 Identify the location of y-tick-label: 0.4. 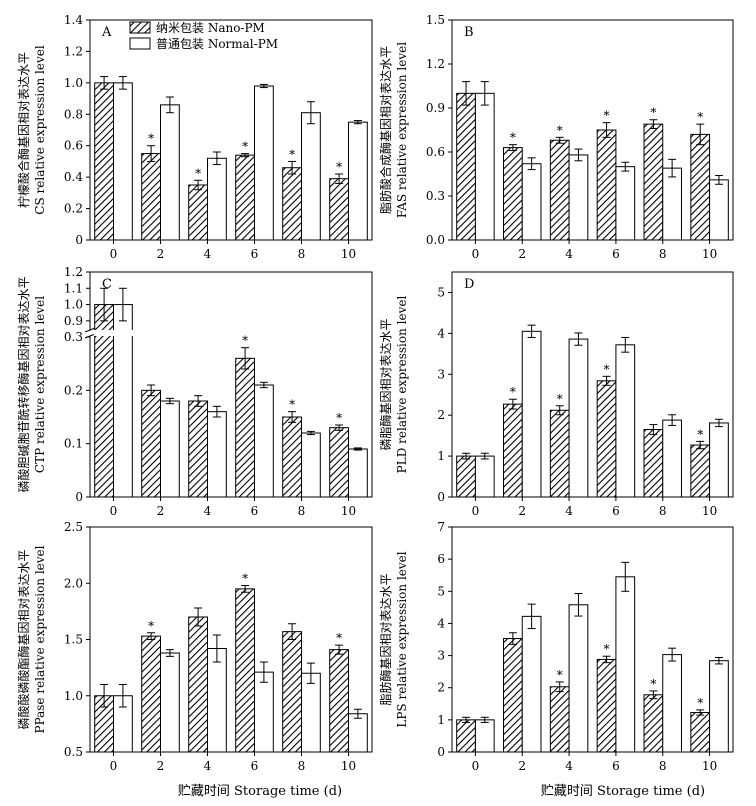
(73, 177).